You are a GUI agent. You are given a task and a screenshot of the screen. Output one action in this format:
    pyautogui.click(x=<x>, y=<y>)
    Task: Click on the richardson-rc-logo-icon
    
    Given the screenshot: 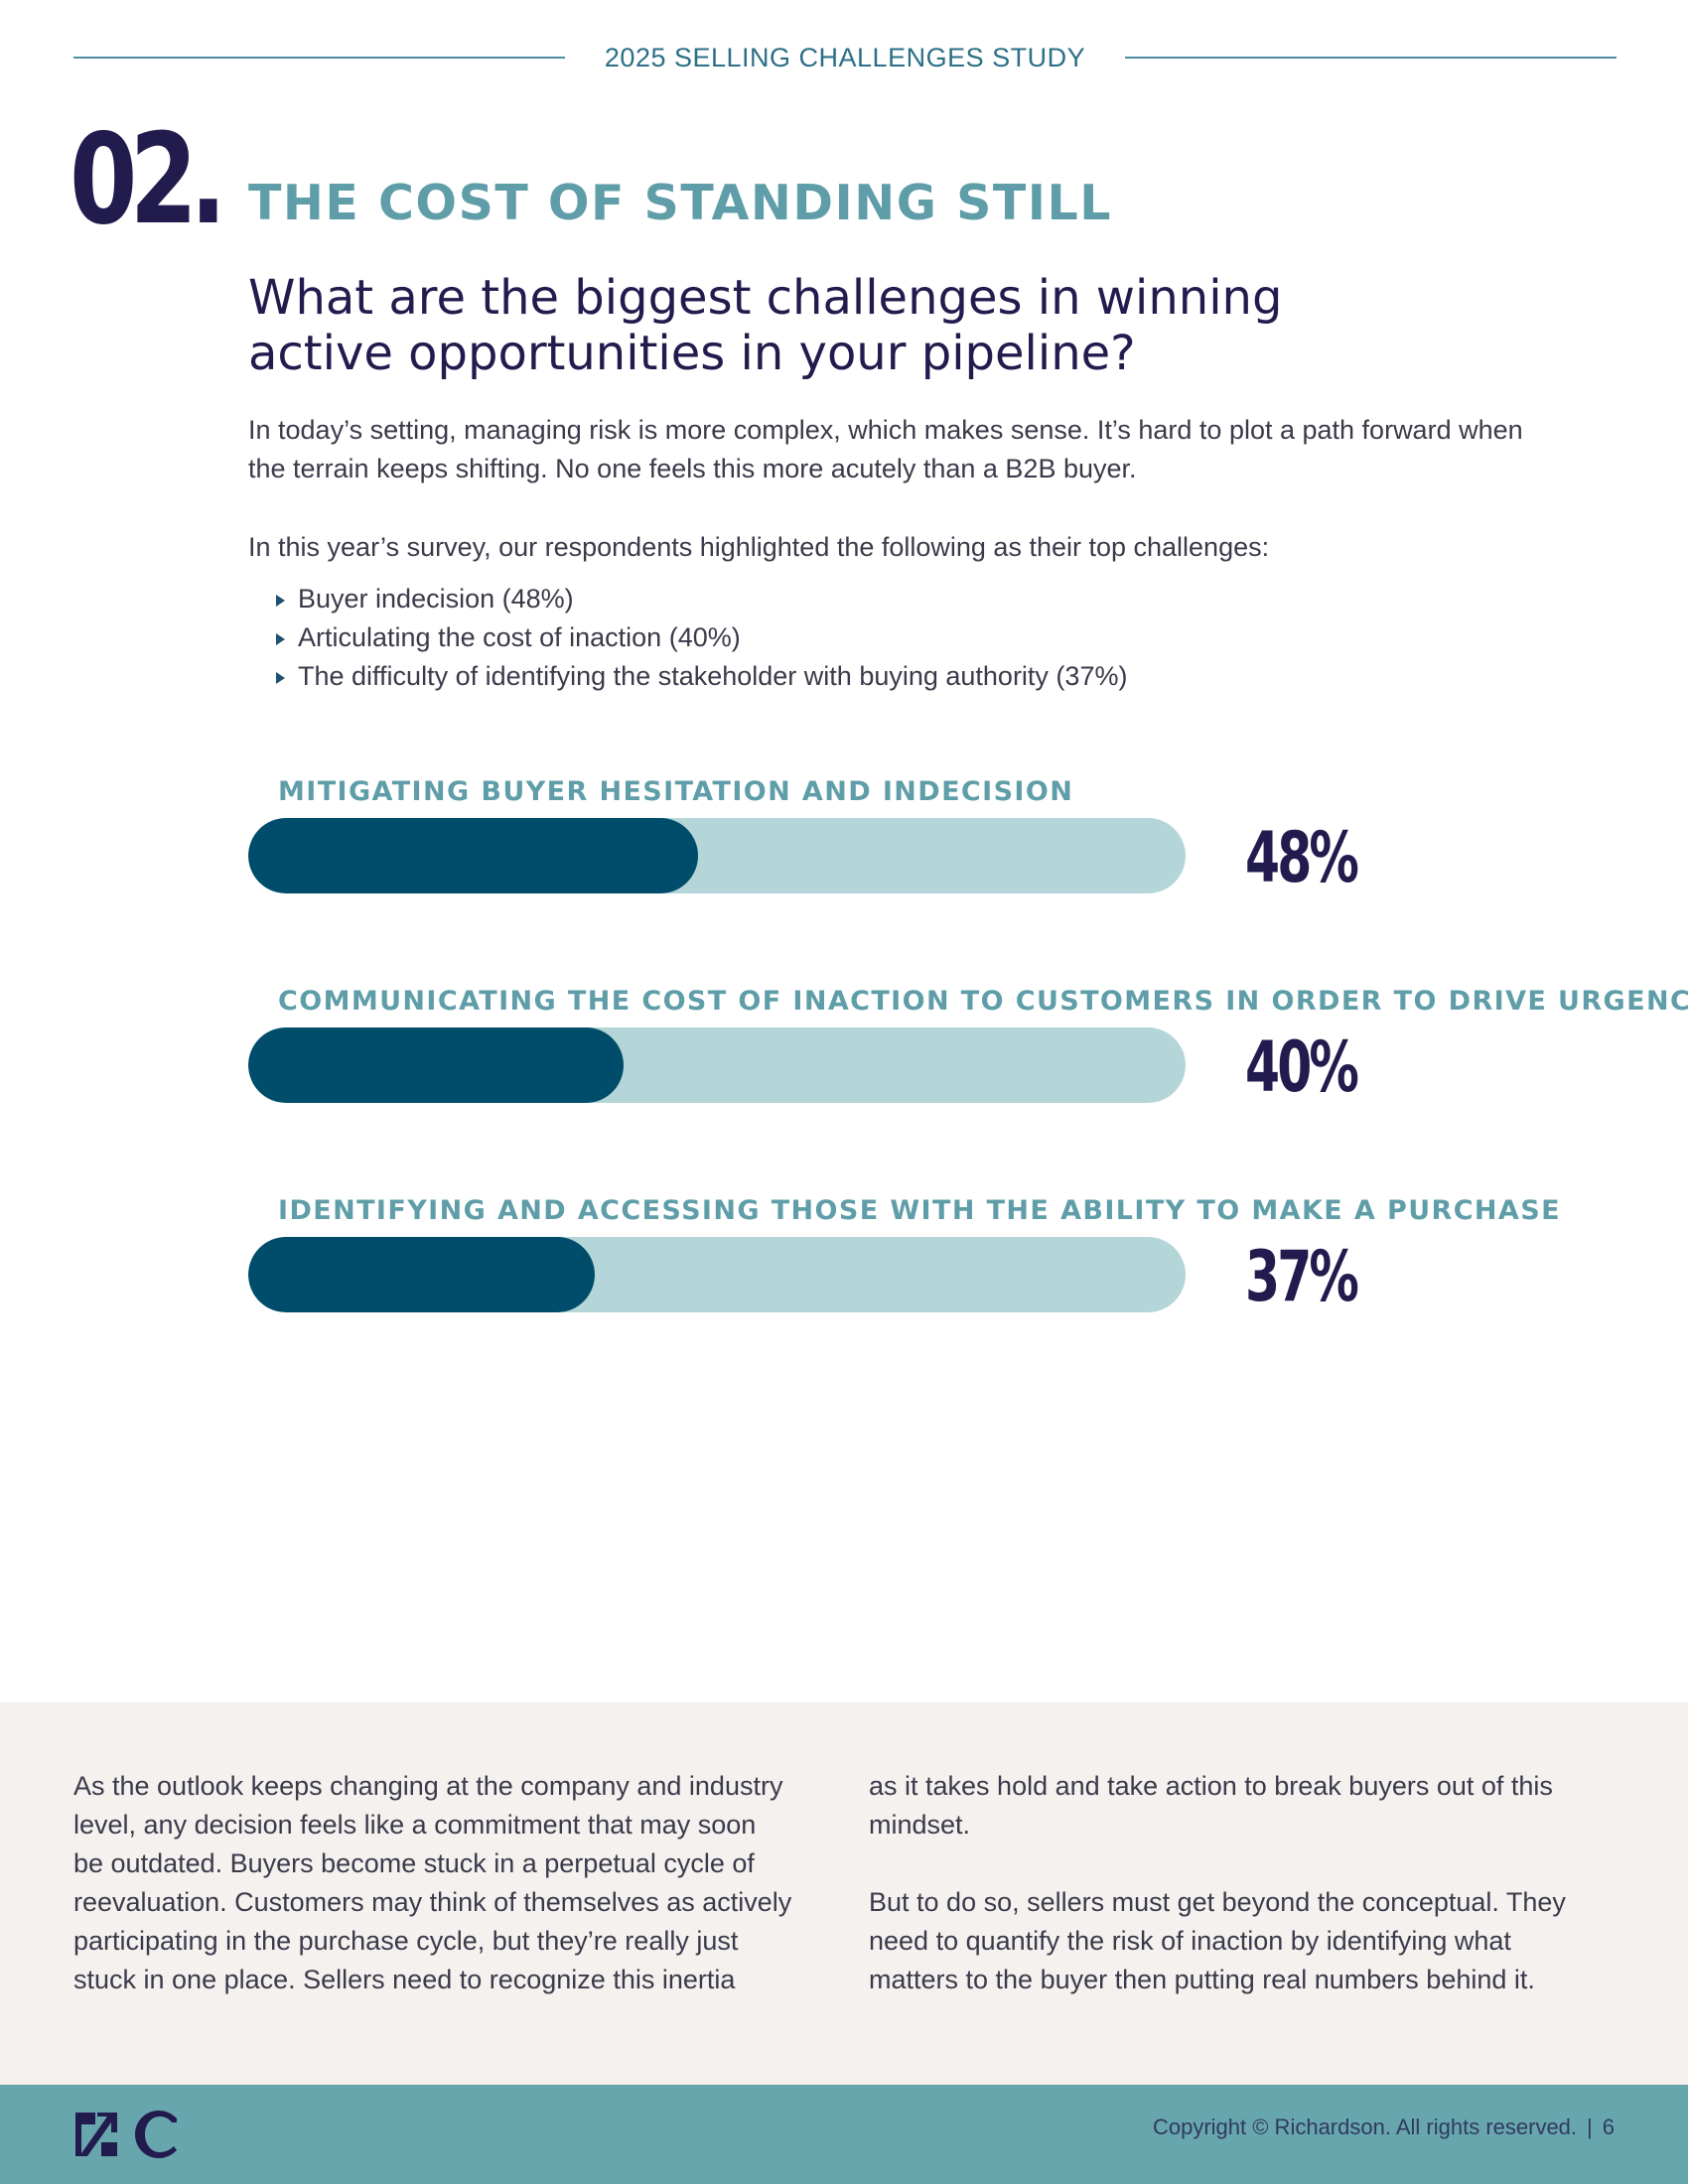 What is the action you would take?
    pyautogui.click(x=126, y=2134)
    